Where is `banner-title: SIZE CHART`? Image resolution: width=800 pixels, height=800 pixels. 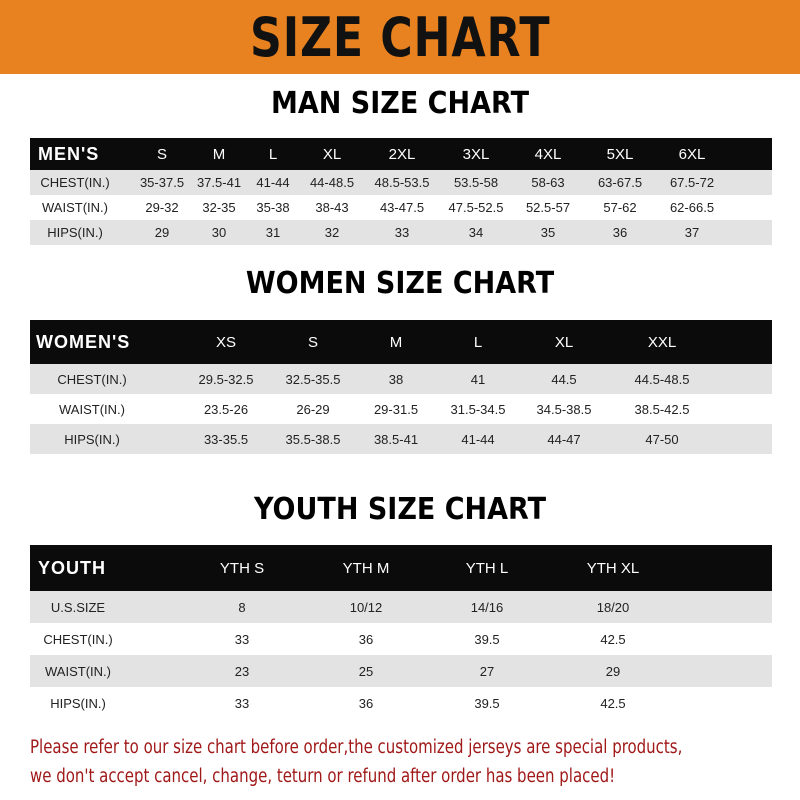
banner-title: SIZE CHART is located at coordinates (400, 37).